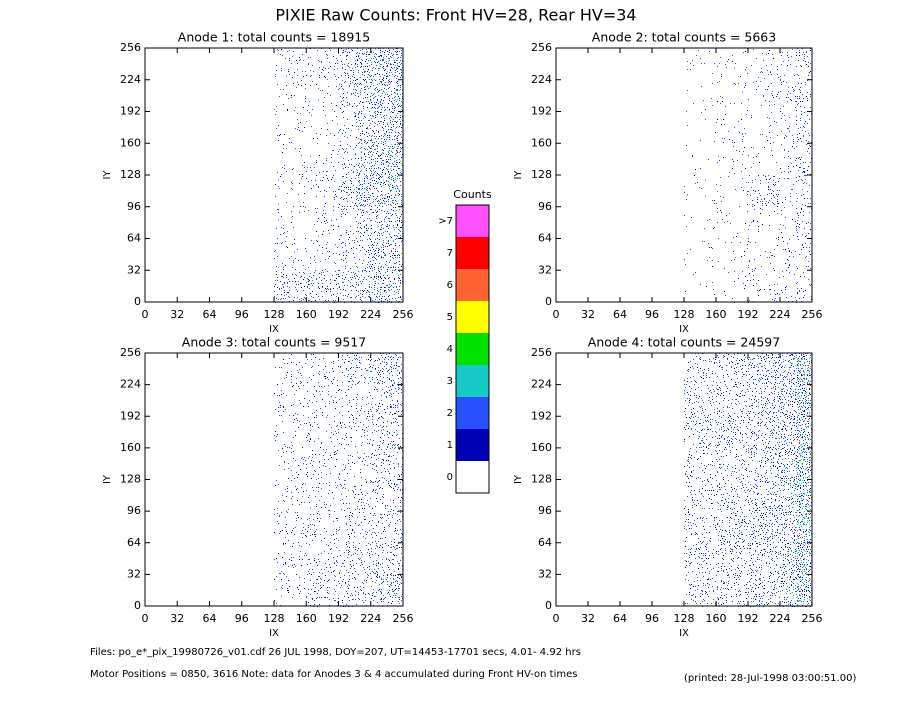 The image size is (913, 705). I want to click on colorbar-cell, so click(472, 381).